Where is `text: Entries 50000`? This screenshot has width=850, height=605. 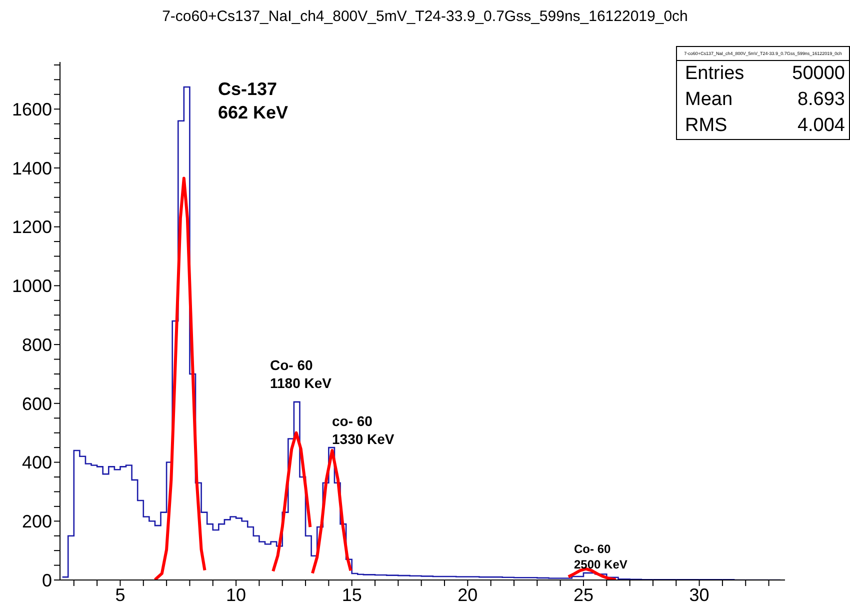 text: Entries 50000 is located at coordinates (765, 73).